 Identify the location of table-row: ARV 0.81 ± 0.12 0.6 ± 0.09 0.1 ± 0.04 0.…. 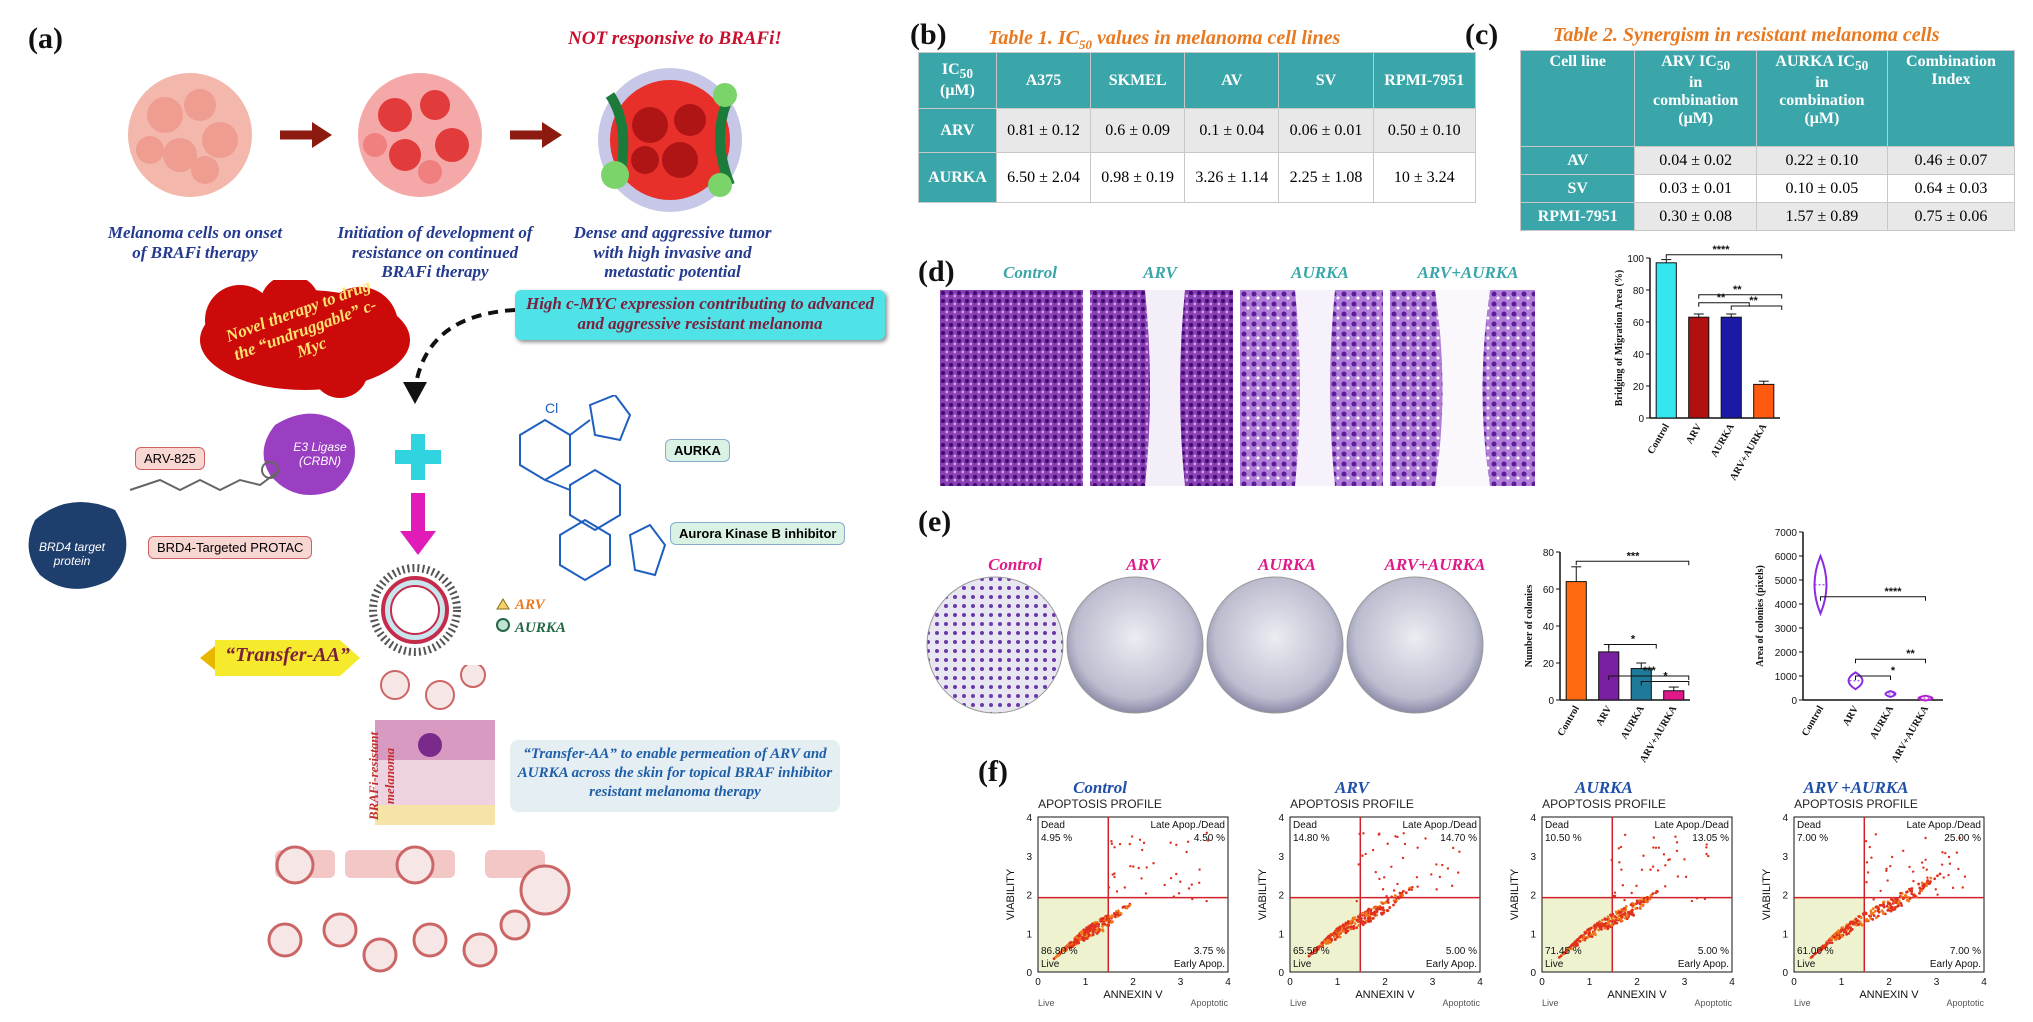
(1197, 130).